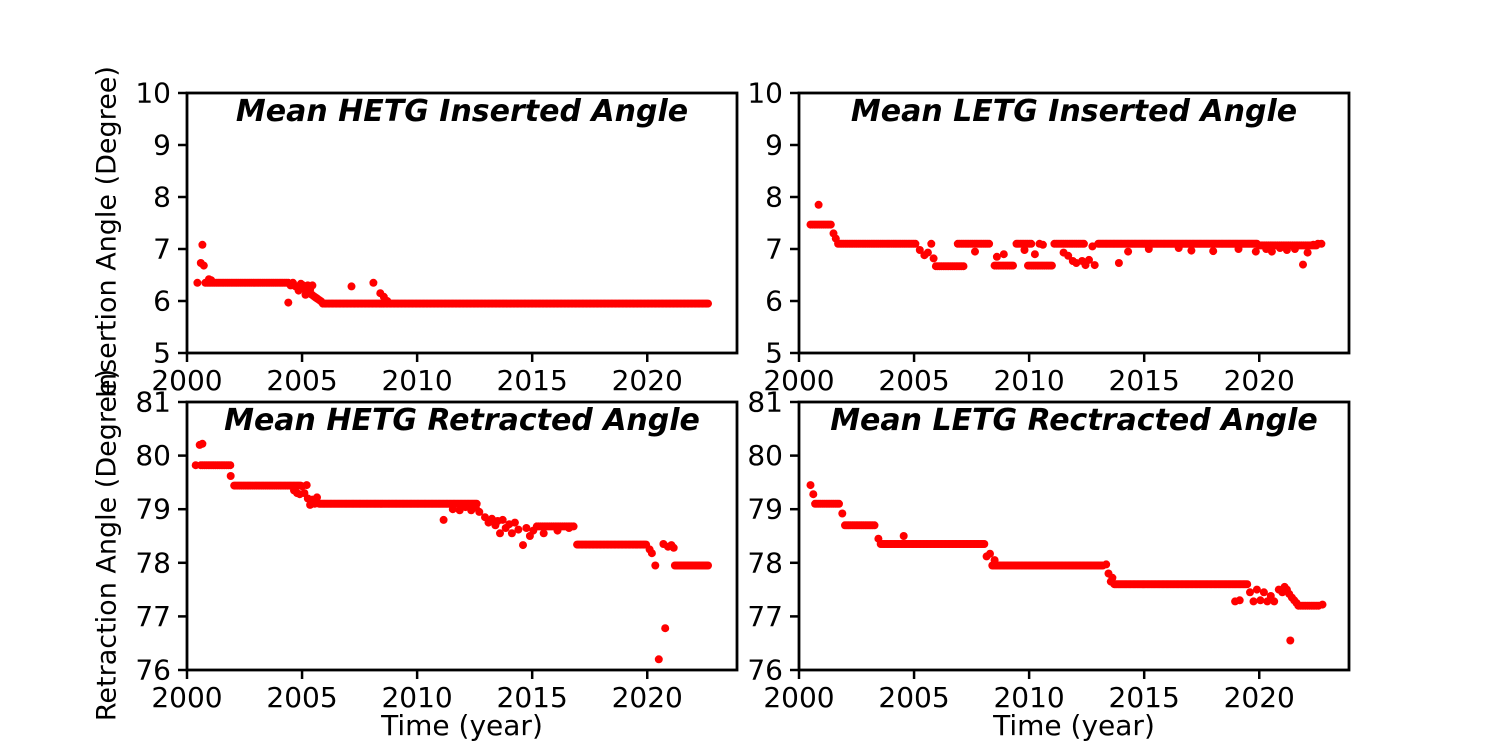  Describe the element at coordinates (451, 551) in the screenshot. I see `panel-hetg-retracted-points` at that location.